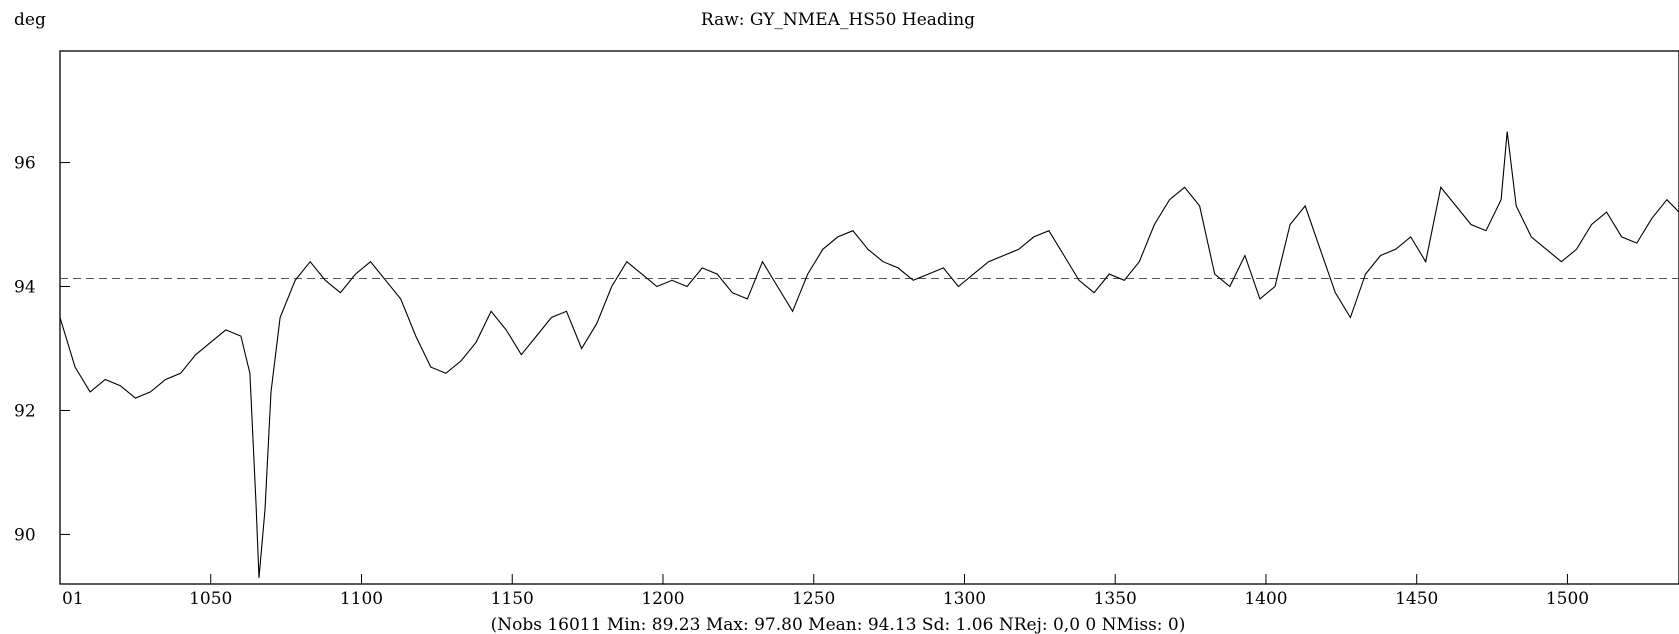 This screenshot has width=1679, height=634. I want to click on y-tick-label: 94, so click(25, 288).